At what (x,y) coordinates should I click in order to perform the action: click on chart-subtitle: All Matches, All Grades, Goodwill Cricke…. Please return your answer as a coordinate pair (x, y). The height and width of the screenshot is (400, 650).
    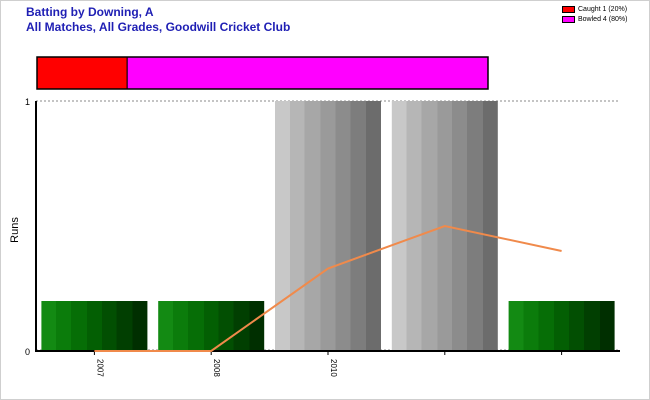
    Looking at the image, I should click on (158, 27).